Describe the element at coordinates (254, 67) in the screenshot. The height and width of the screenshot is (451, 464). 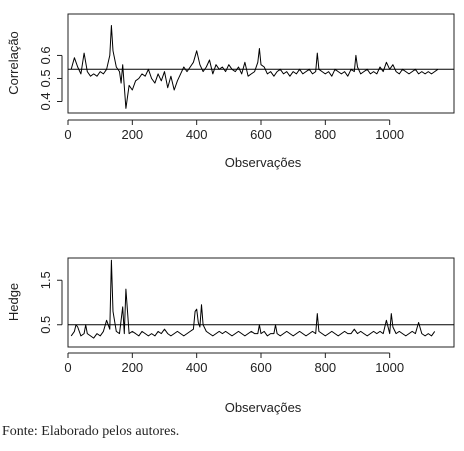
I see `correlation-series-line` at that location.